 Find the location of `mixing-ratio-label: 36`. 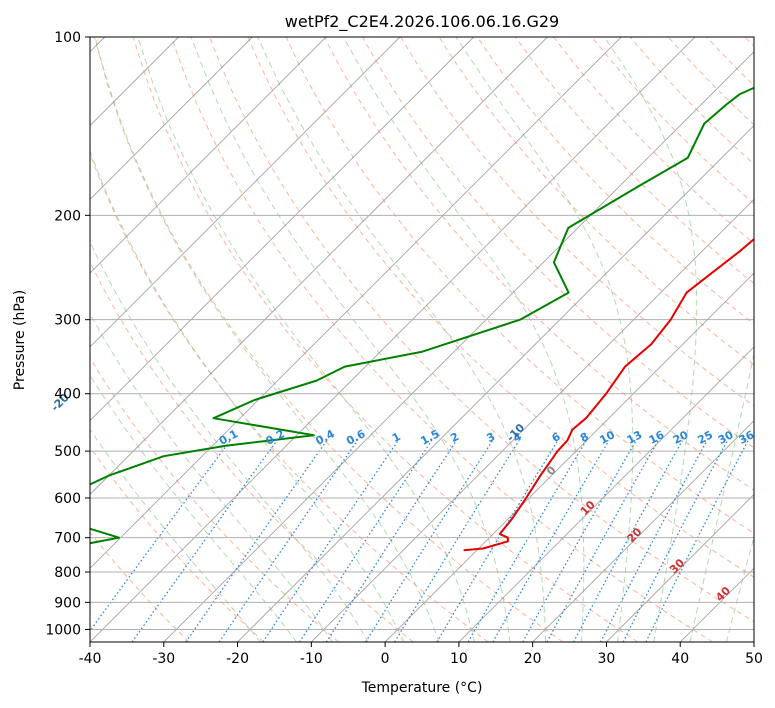

mixing-ratio-label: 36 is located at coordinates (747, 437).